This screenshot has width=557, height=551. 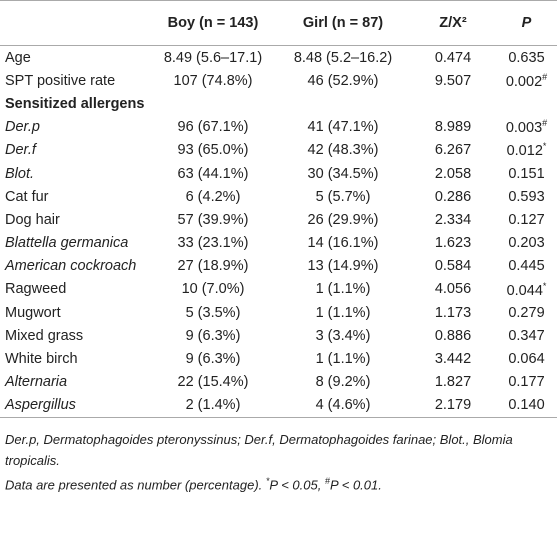 I want to click on table-row: Mixed grass 9 (6.3%) 3 (3.4%) 0.886 0.347, so click(x=278, y=335).